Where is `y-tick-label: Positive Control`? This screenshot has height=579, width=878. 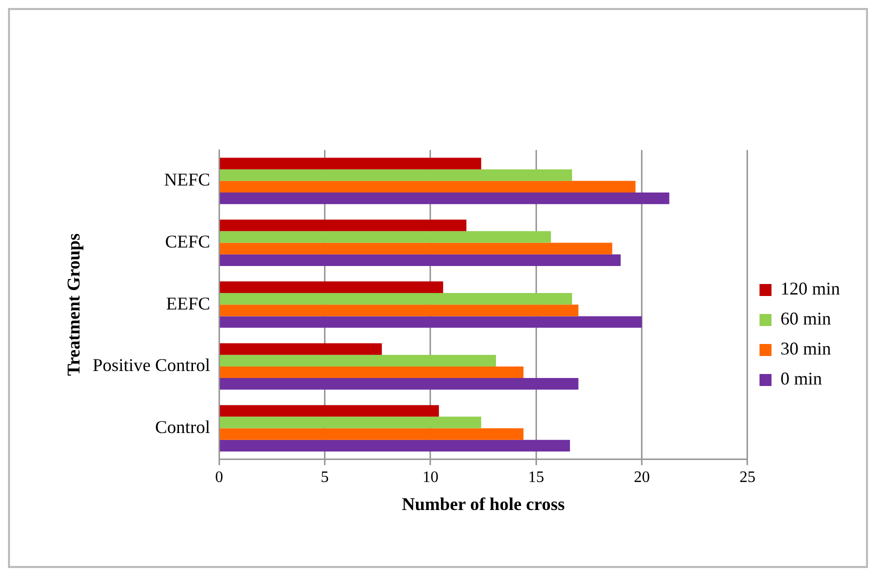 y-tick-label: Positive Control is located at coordinates (151, 365).